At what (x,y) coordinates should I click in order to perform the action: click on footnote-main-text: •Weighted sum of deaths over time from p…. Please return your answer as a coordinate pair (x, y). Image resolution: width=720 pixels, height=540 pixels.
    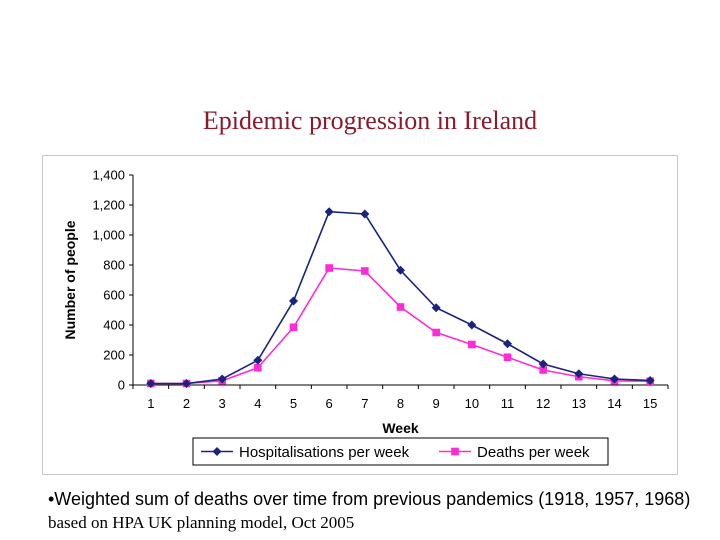
    Looking at the image, I should click on (369, 499).